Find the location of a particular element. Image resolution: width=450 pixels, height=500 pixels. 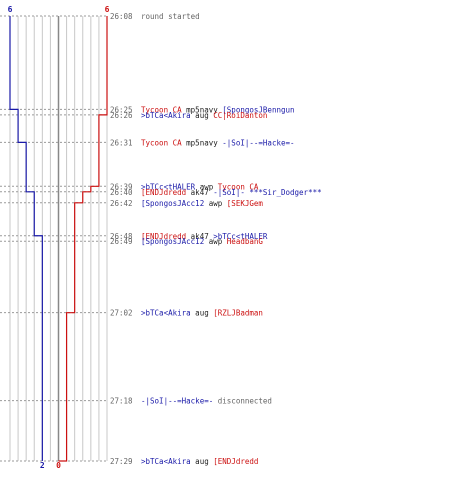

red-start-count: 6 is located at coordinates (107, 9).